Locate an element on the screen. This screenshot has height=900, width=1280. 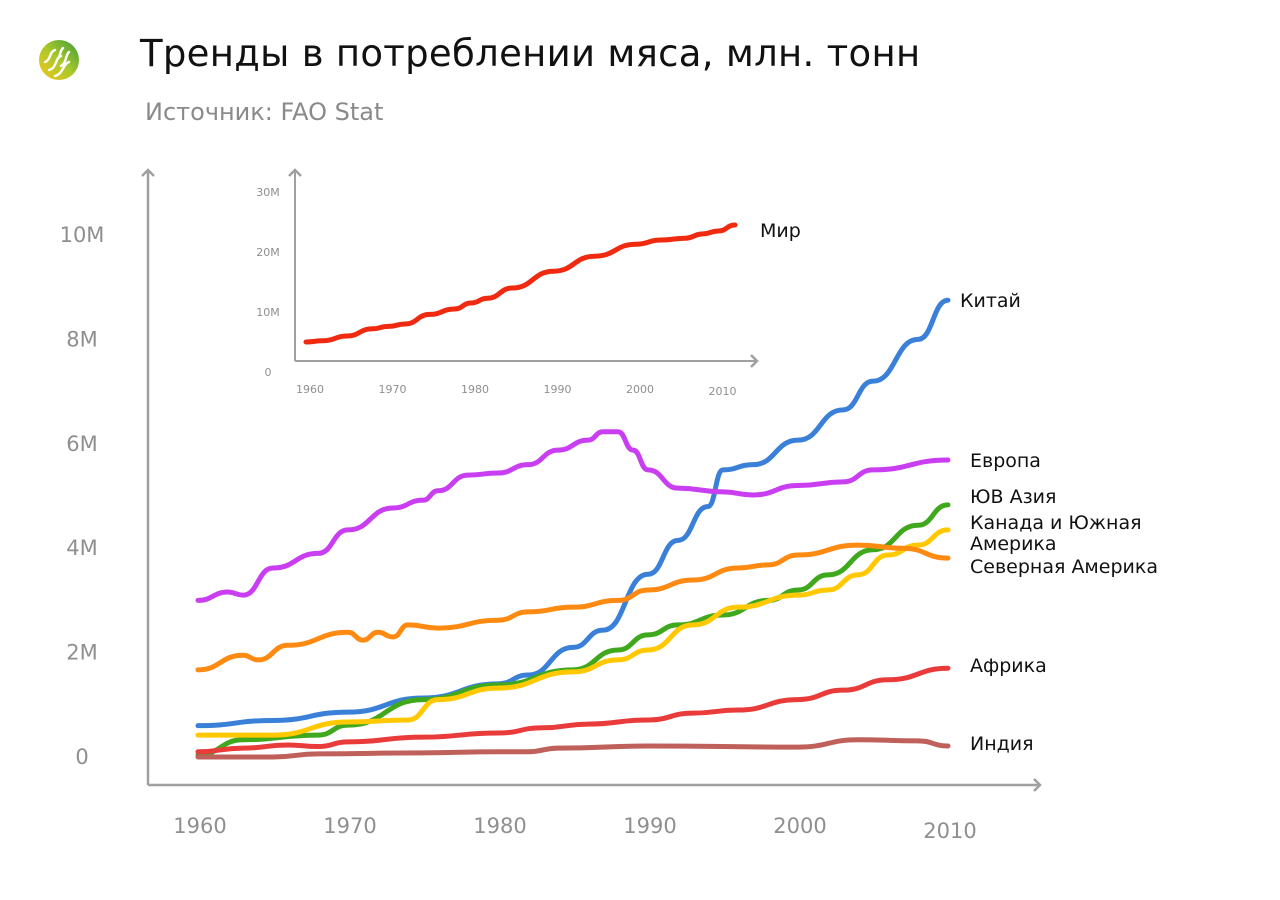
main-y-tick-label: 10M is located at coordinates (82, 235).